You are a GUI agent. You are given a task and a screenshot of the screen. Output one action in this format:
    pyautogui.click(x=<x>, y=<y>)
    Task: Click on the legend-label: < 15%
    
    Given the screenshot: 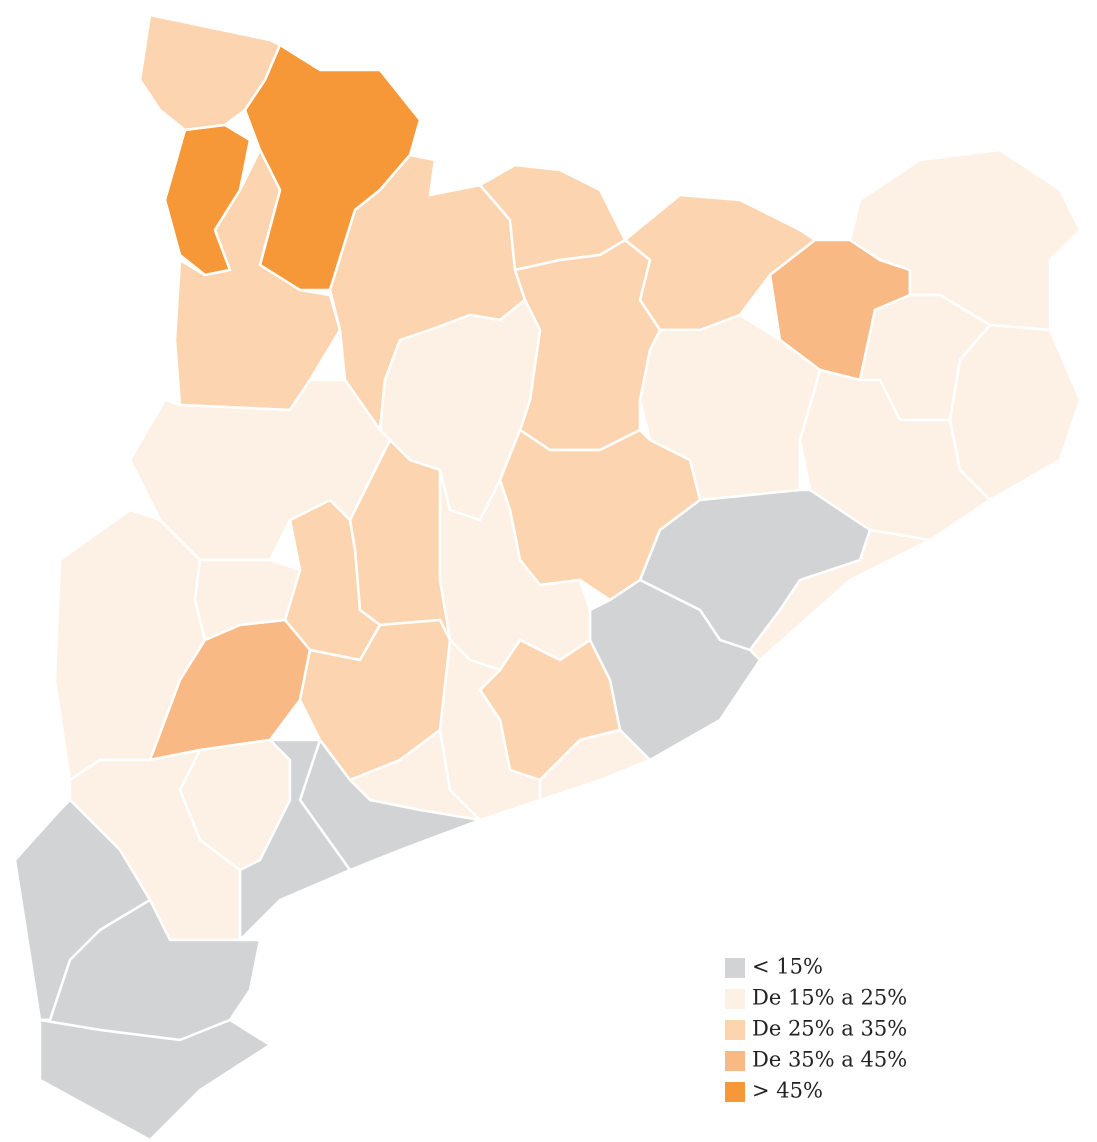 What is the action you would take?
    pyautogui.click(x=787, y=967)
    